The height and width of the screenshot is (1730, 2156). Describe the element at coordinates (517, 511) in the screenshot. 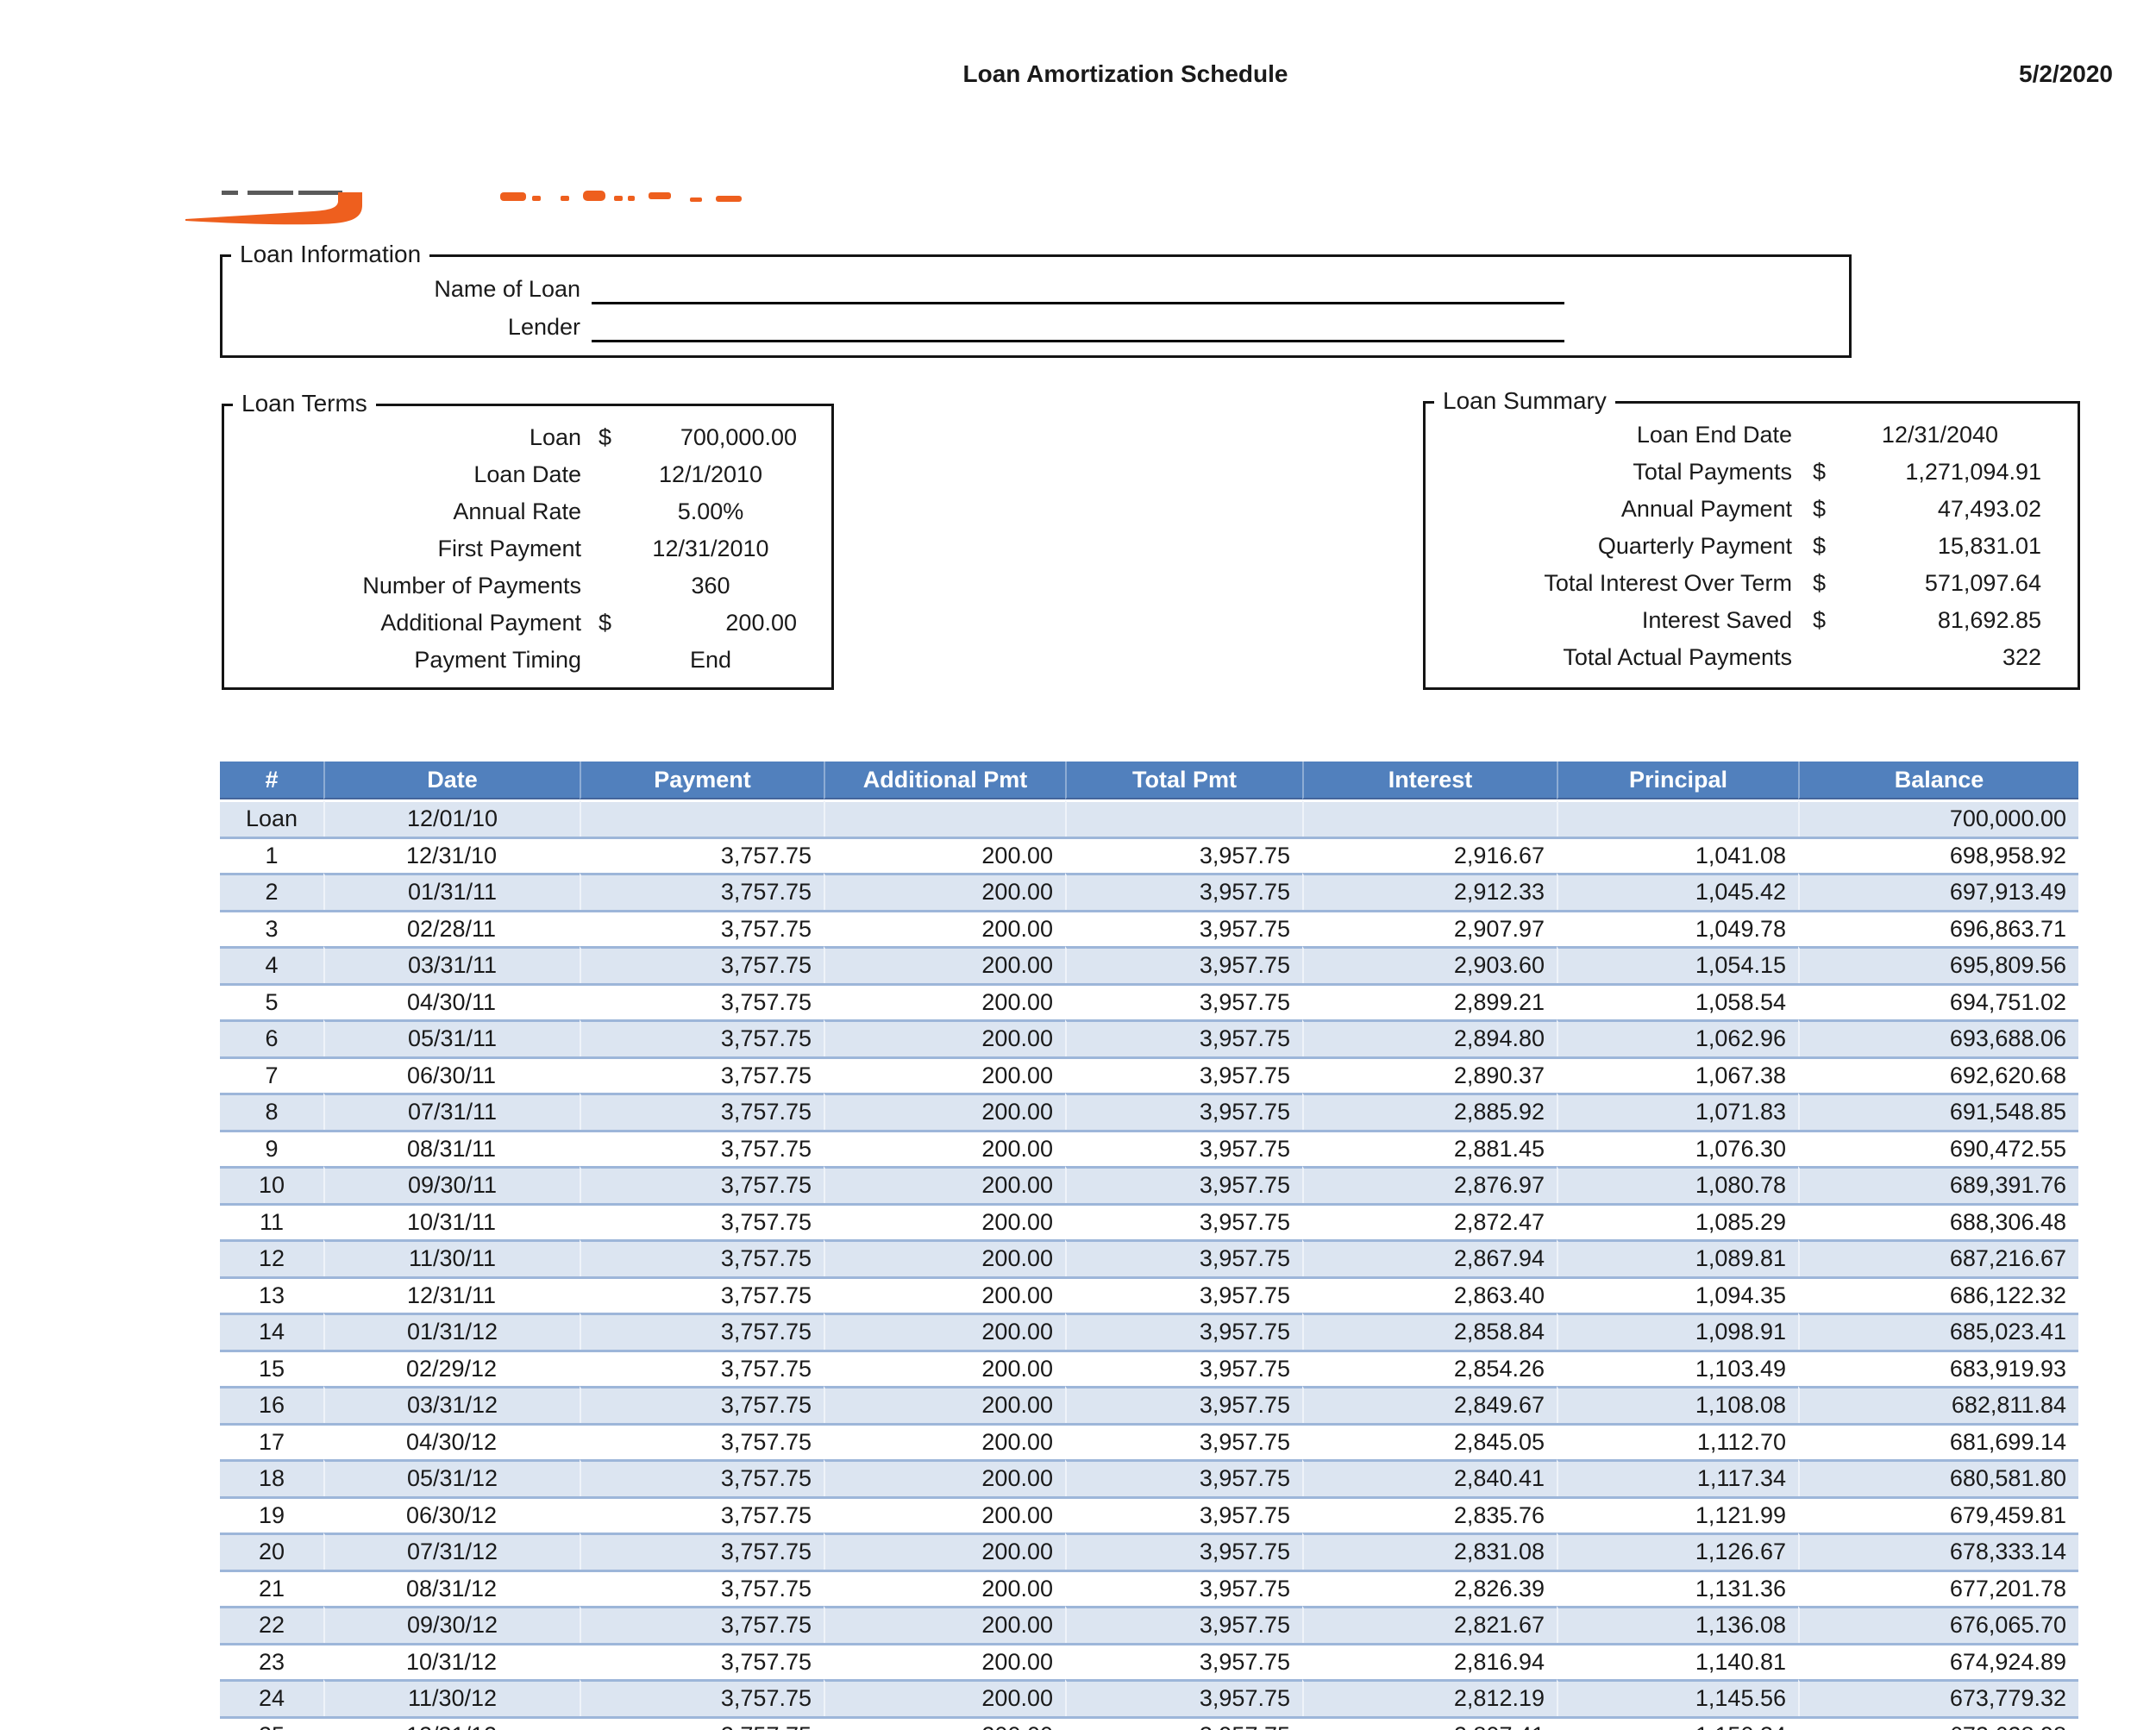

I see `field-label: Annual Rate` at that location.